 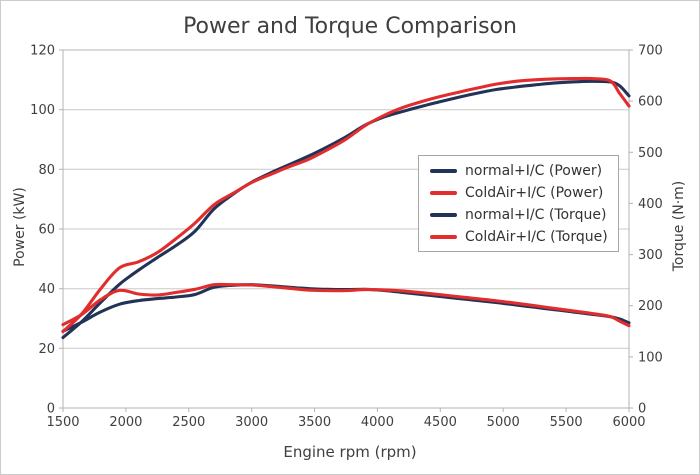 I want to click on legend-label: normal+I/C (Power), so click(x=534, y=170).